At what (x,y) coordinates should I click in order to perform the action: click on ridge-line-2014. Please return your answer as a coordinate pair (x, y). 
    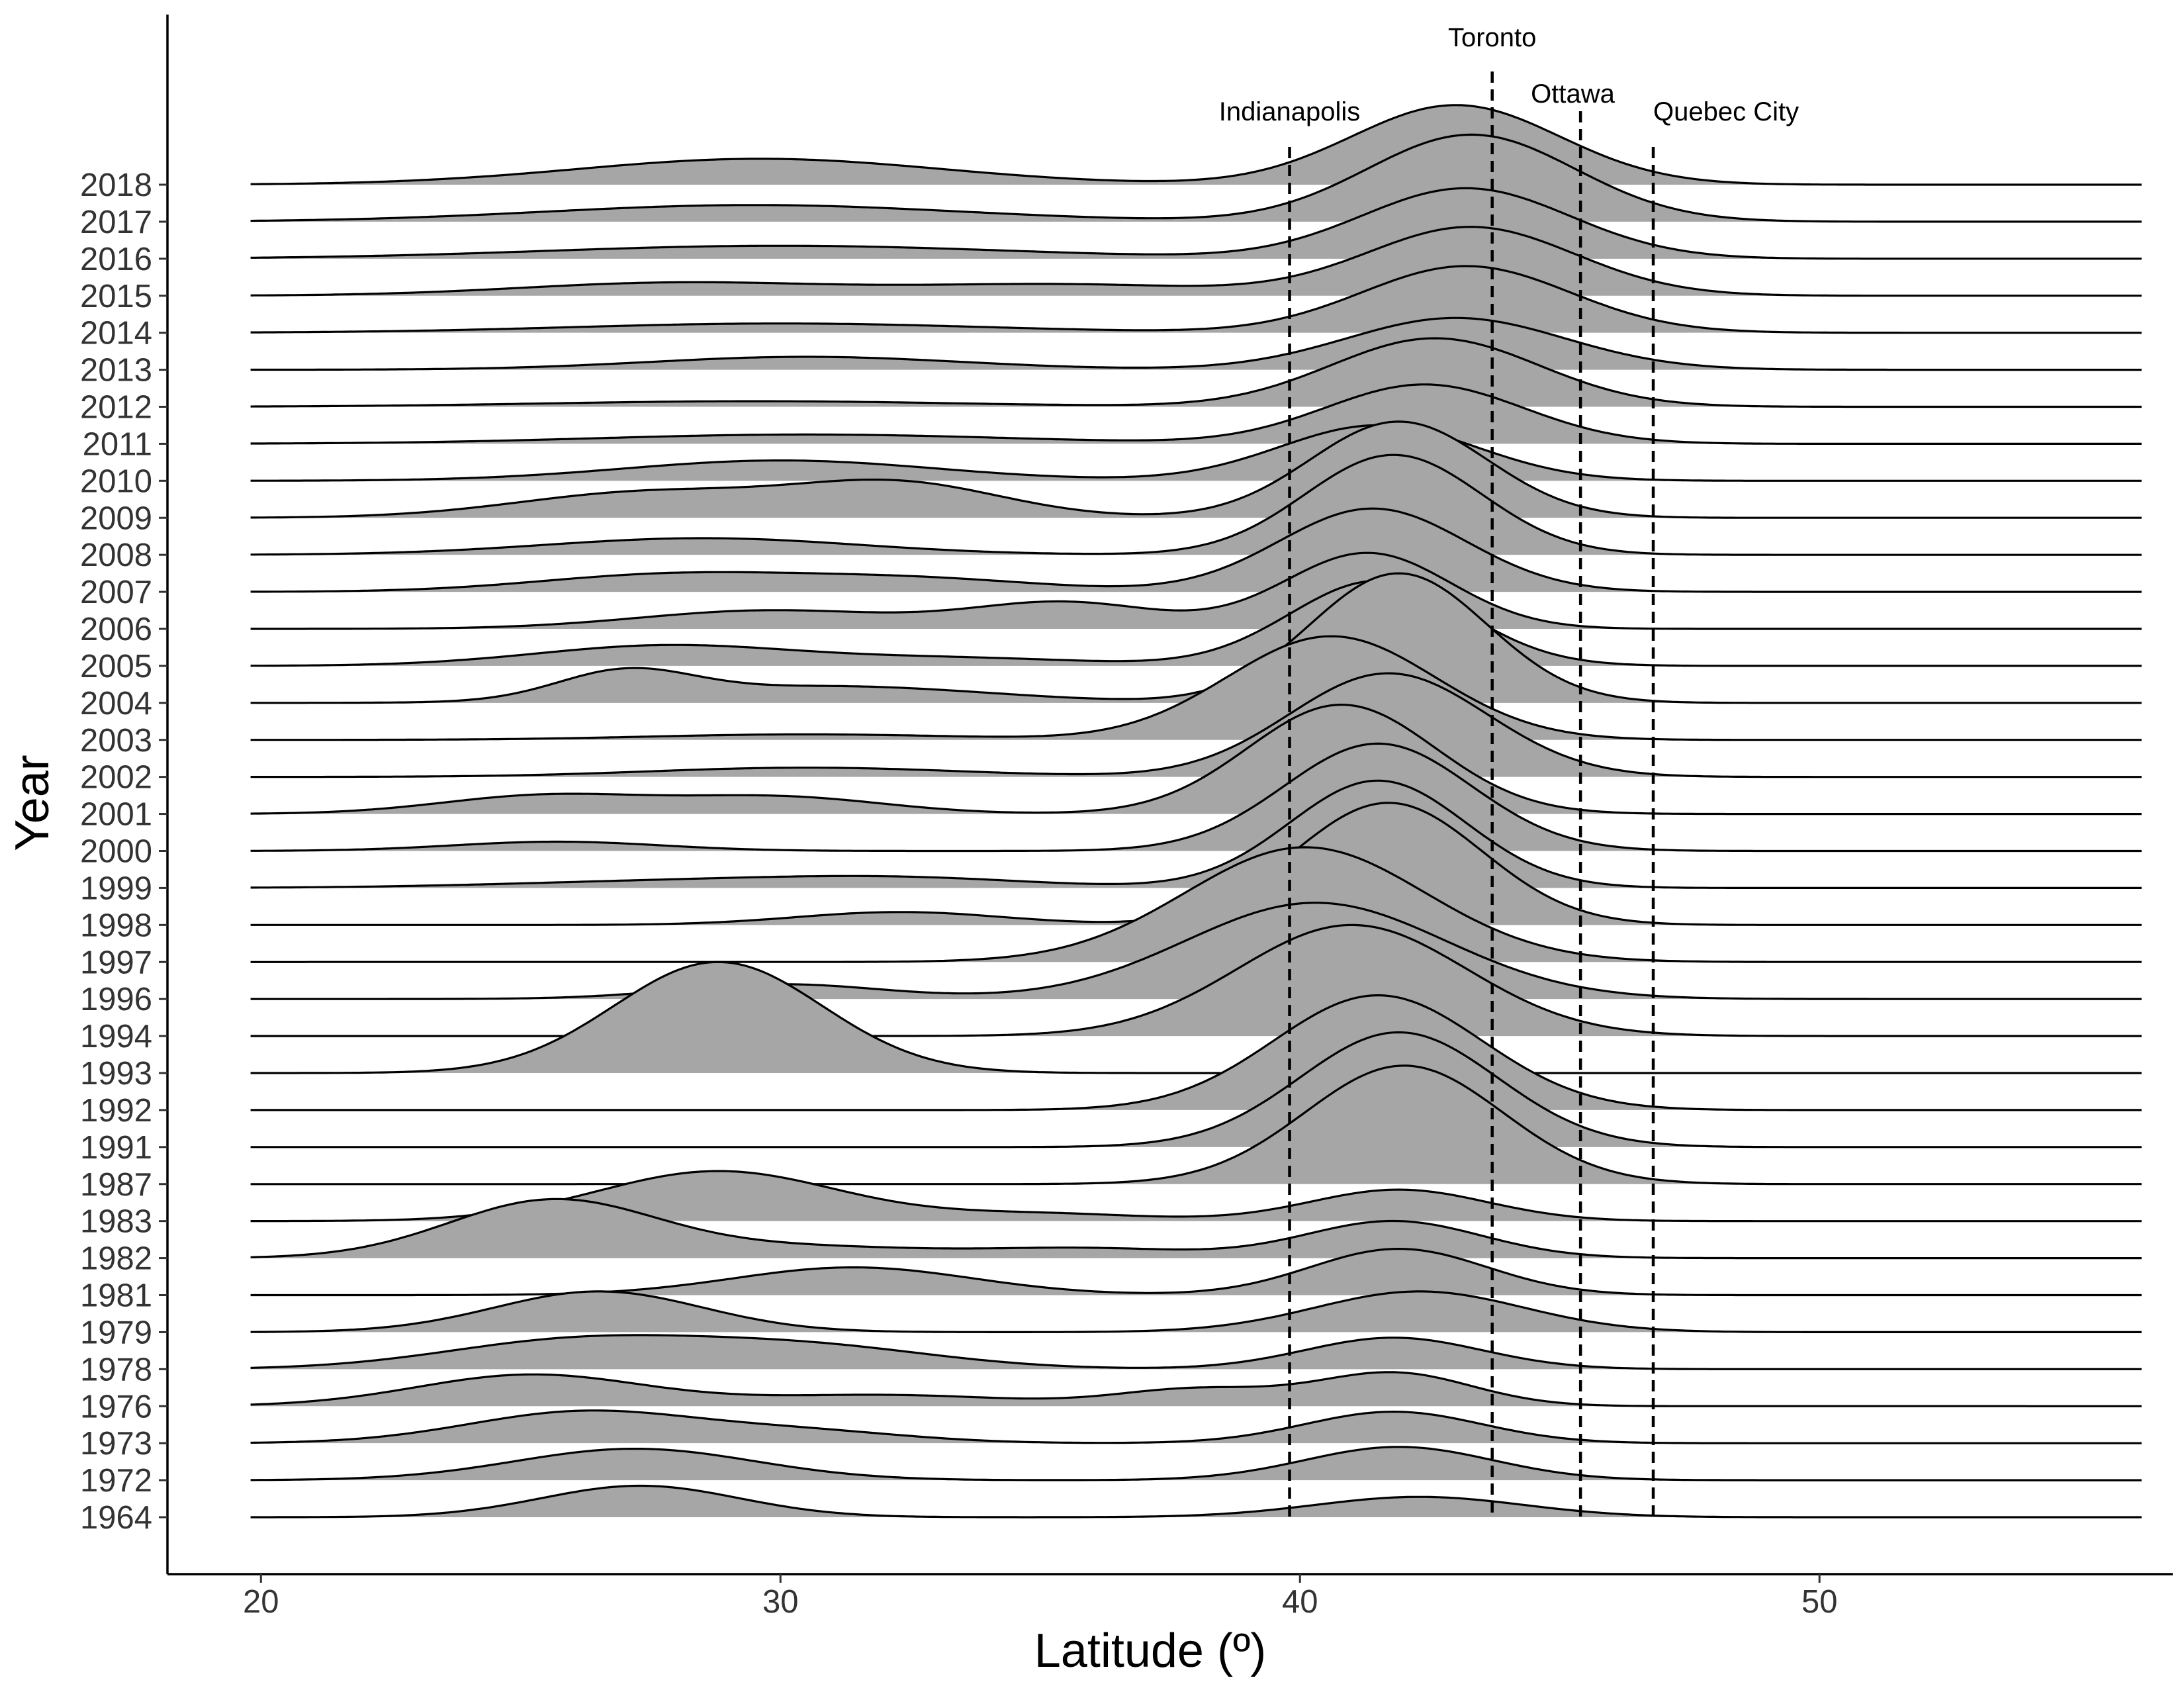
    Looking at the image, I should click on (1196, 299).